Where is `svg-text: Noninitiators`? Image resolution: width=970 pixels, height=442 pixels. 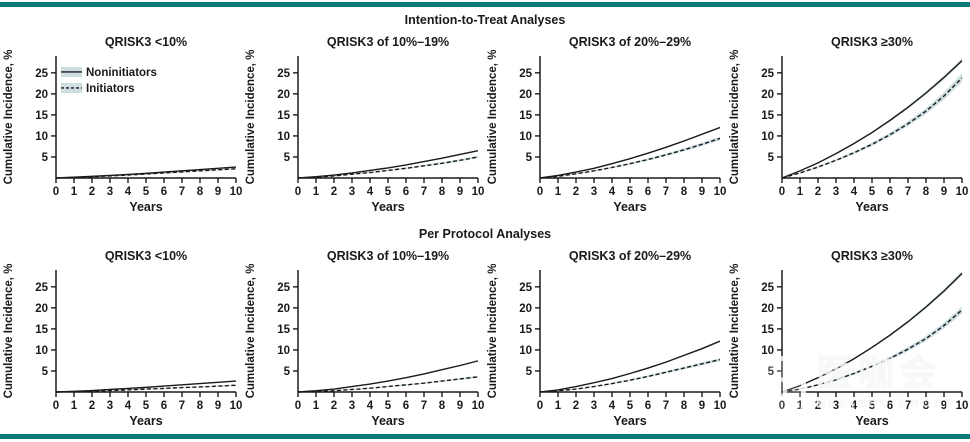
svg-text: Noninitiators is located at coordinates (121, 73).